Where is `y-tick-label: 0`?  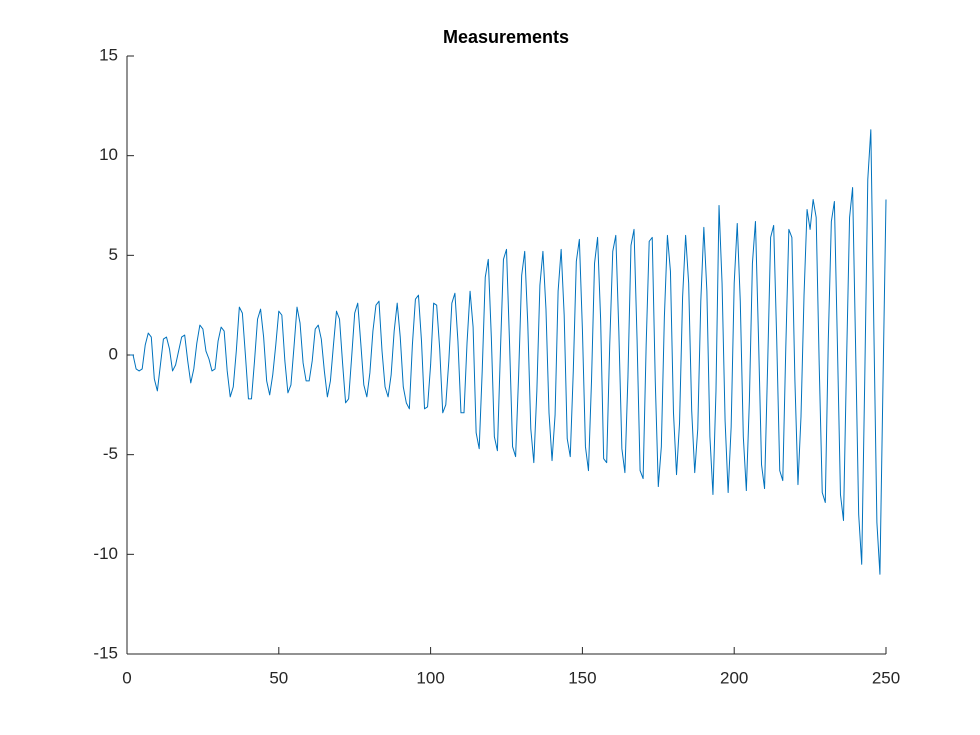 y-tick-label: 0 is located at coordinates (113, 353).